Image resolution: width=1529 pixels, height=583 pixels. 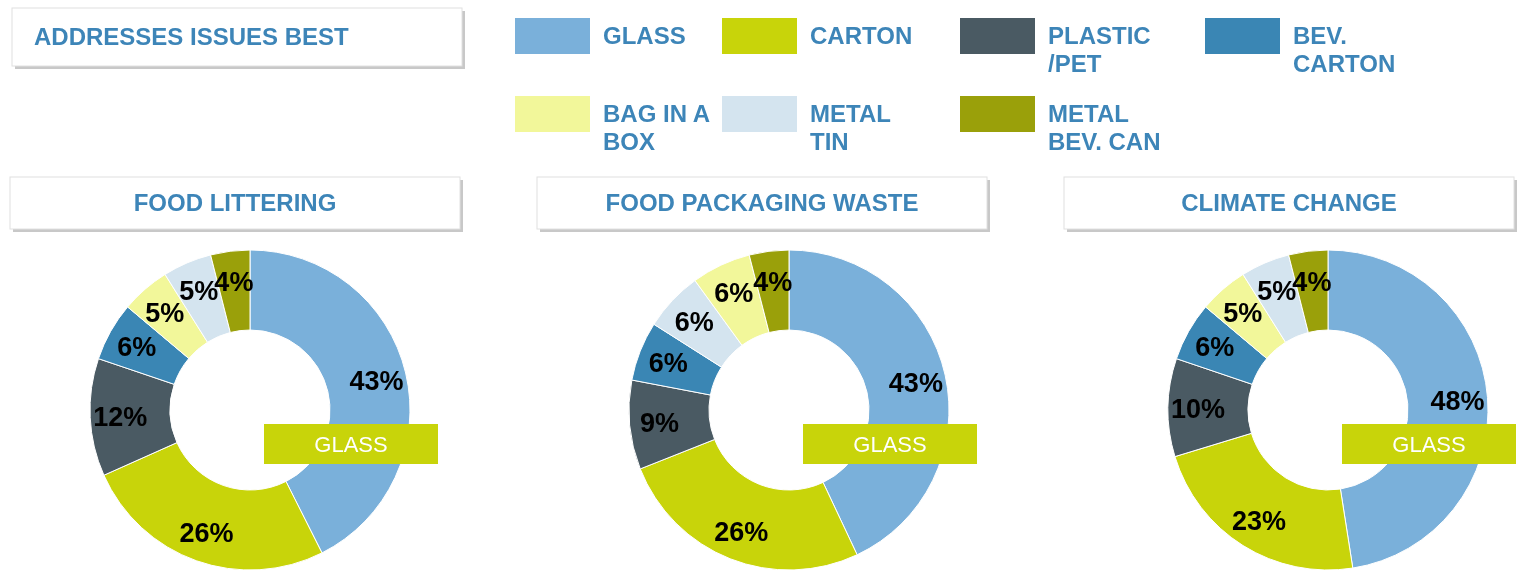 What do you see at coordinates (861, 35) in the screenshot?
I see `legend-label: CARTON` at bounding box center [861, 35].